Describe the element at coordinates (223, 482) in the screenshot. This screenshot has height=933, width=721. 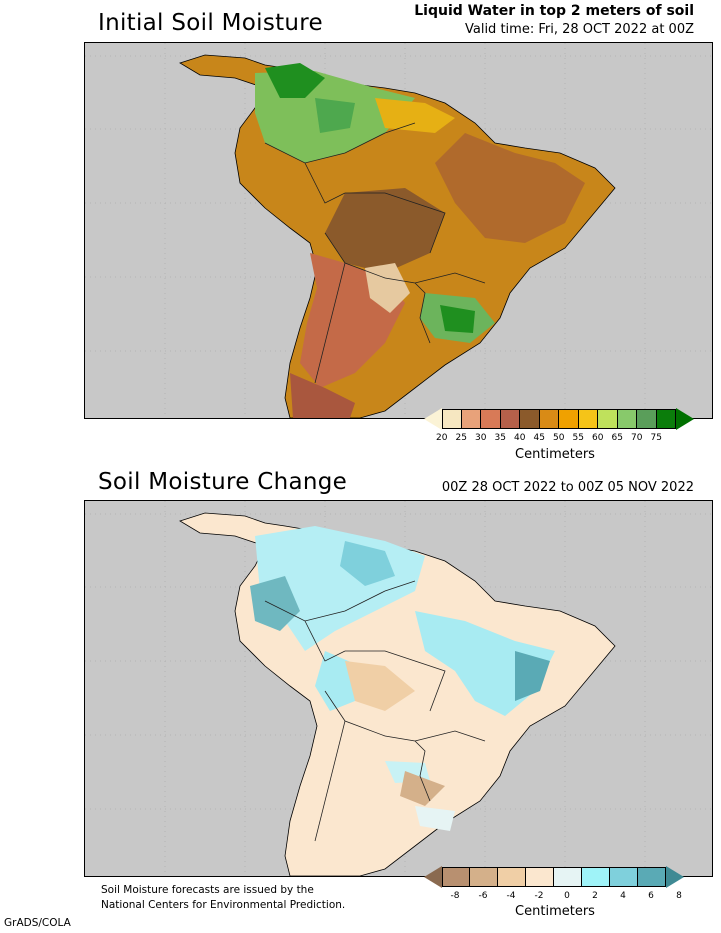
I see `panel2-title: Soil Moisture Change` at that location.